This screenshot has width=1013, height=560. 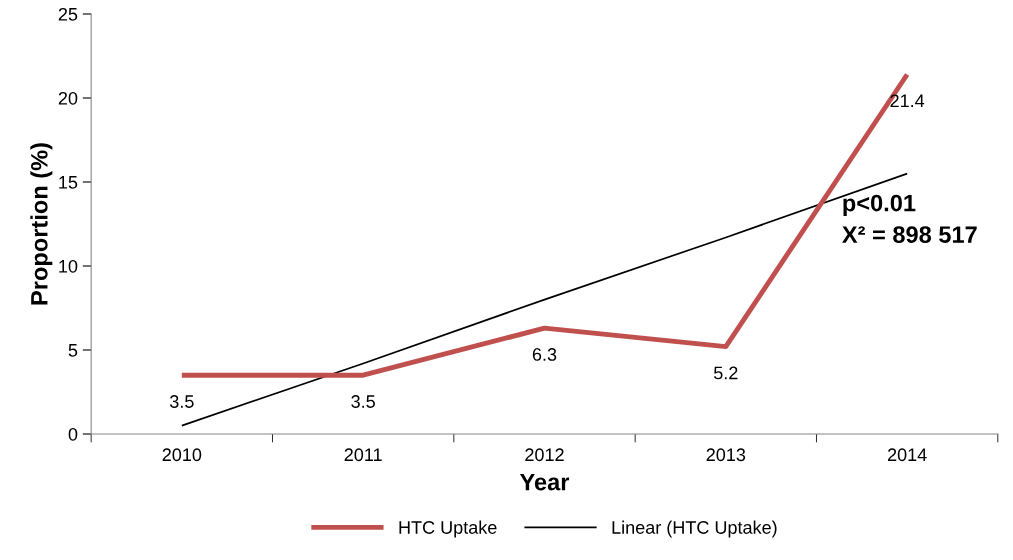 I want to click on data-label: 21.4, so click(x=907, y=101).